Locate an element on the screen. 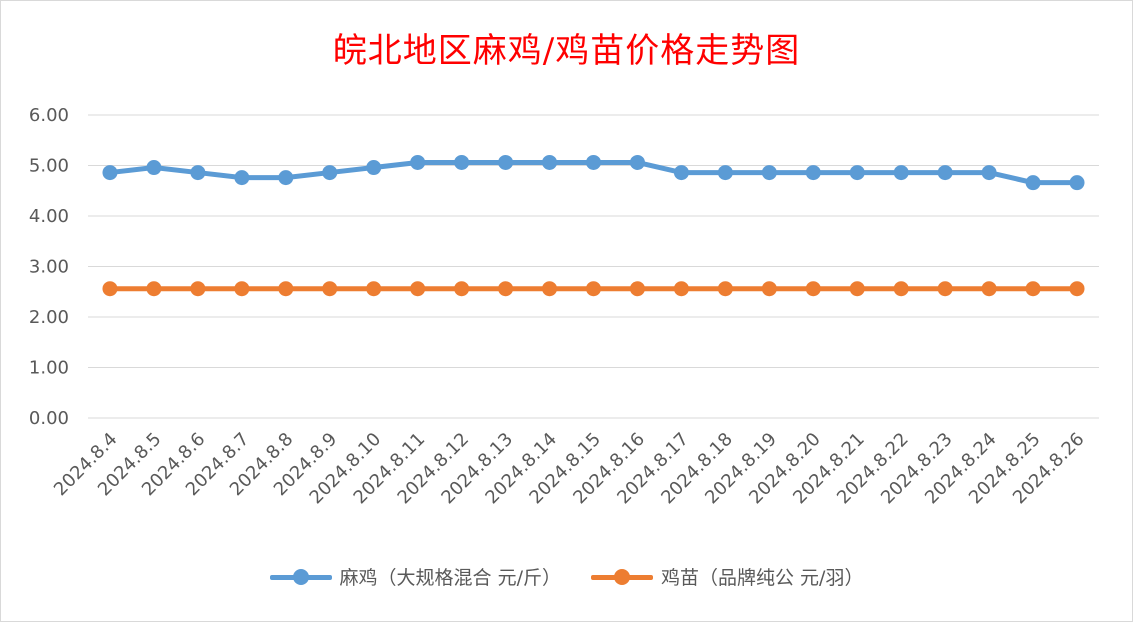 Image resolution: width=1133 pixels, height=622 pixels. legend-item-series-2: 鸡苗（品牌纯公 元/羽） is located at coordinates (727, 576).